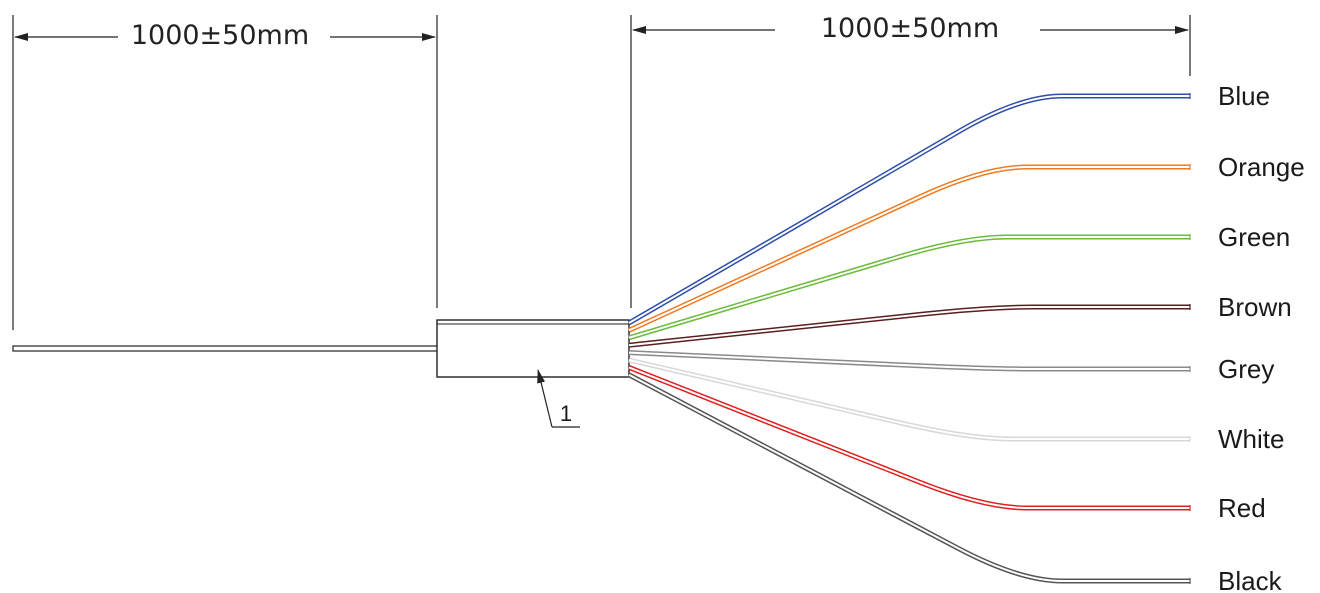 The image size is (1320, 593). What do you see at coordinates (910, 28) in the screenshot?
I see `right-dimension-label: 1000±50mm` at bounding box center [910, 28].